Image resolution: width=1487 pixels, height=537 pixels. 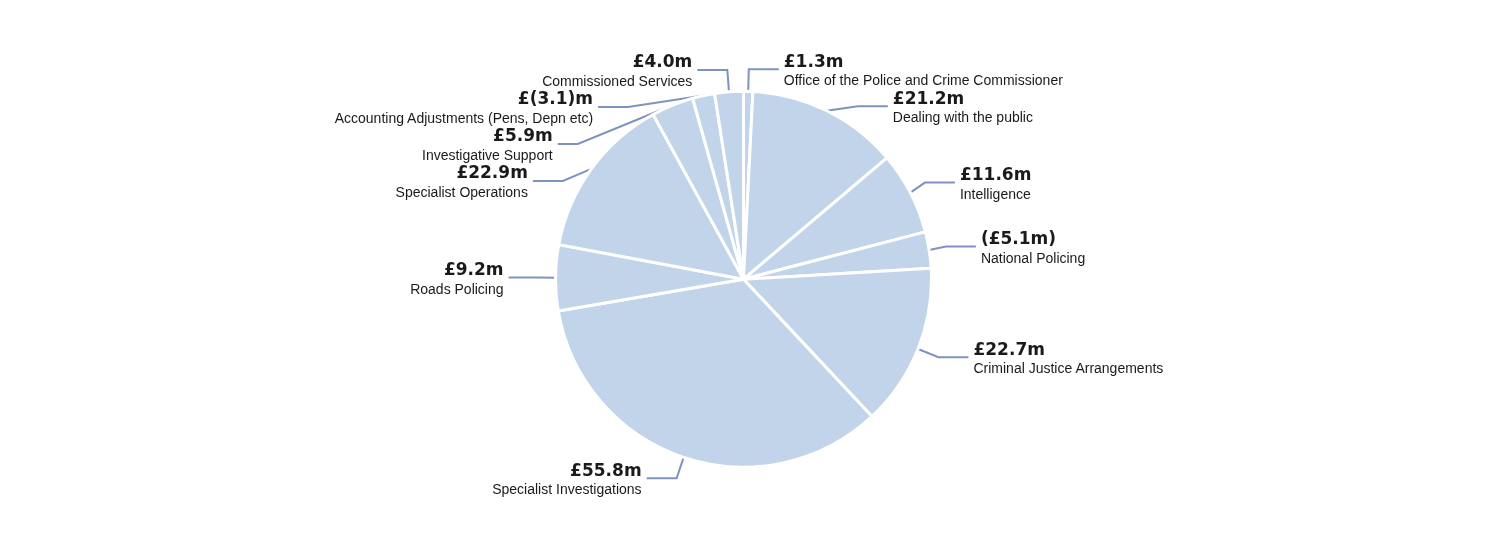 What do you see at coordinates (995, 174) in the screenshot?
I see `data-label: £11.6m` at bounding box center [995, 174].